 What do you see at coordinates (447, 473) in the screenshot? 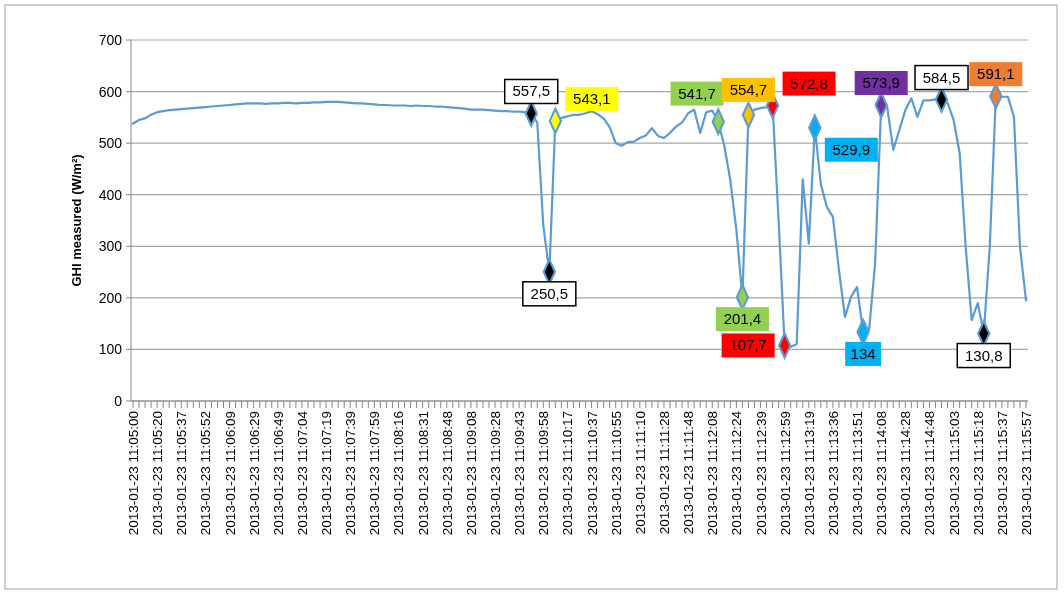
I see `x-tick-label: 2013-01-23 11:08:48` at bounding box center [447, 473].